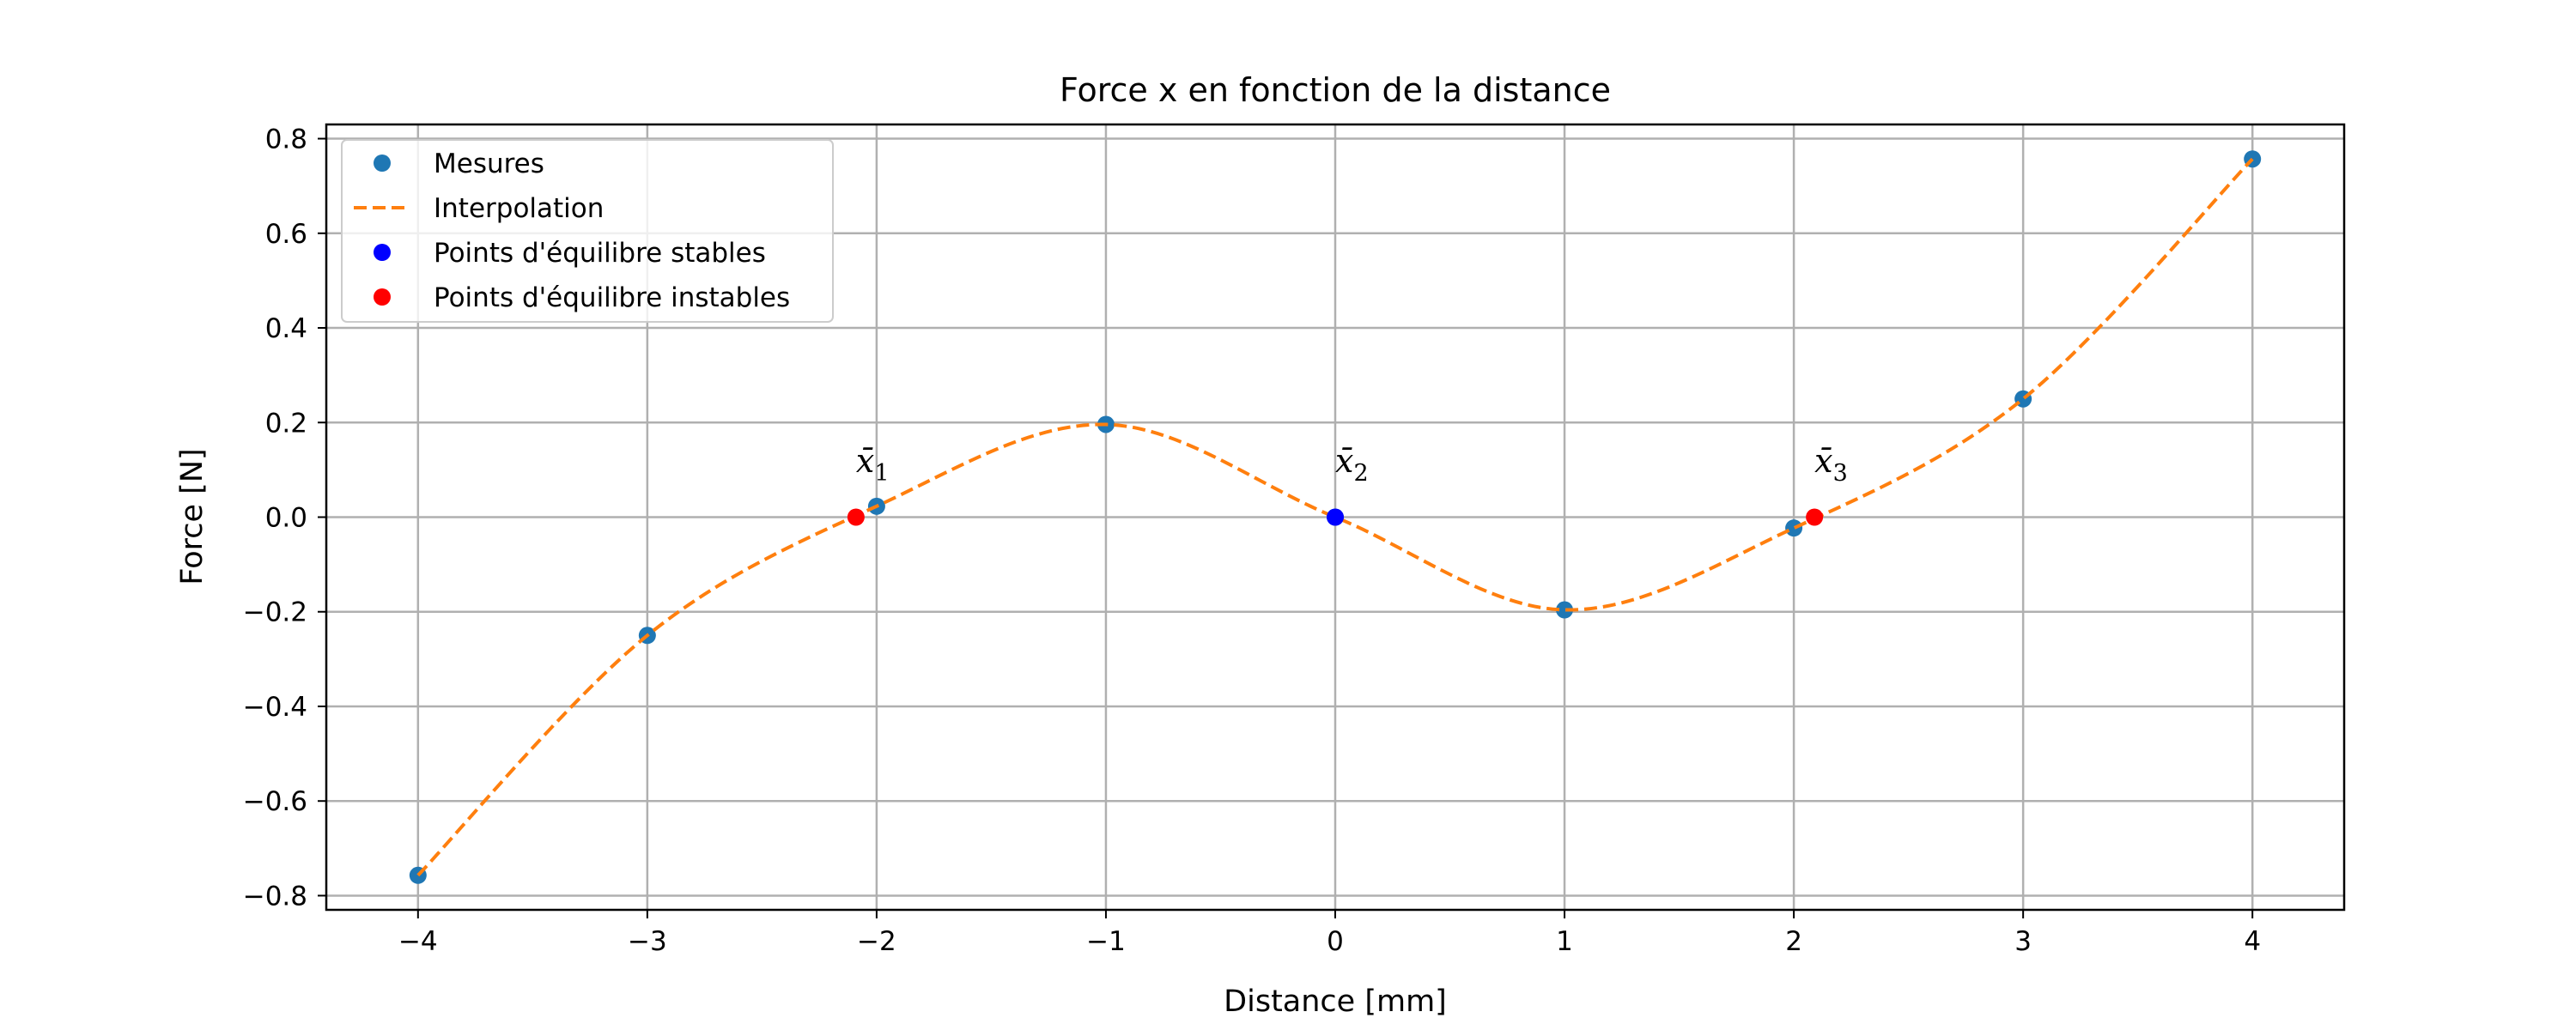 This screenshot has height=1030, width=2576. What do you see at coordinates (489, 163) in the screenshot?
I see `legend-label: Mesures` at bounding box center [489, 163].